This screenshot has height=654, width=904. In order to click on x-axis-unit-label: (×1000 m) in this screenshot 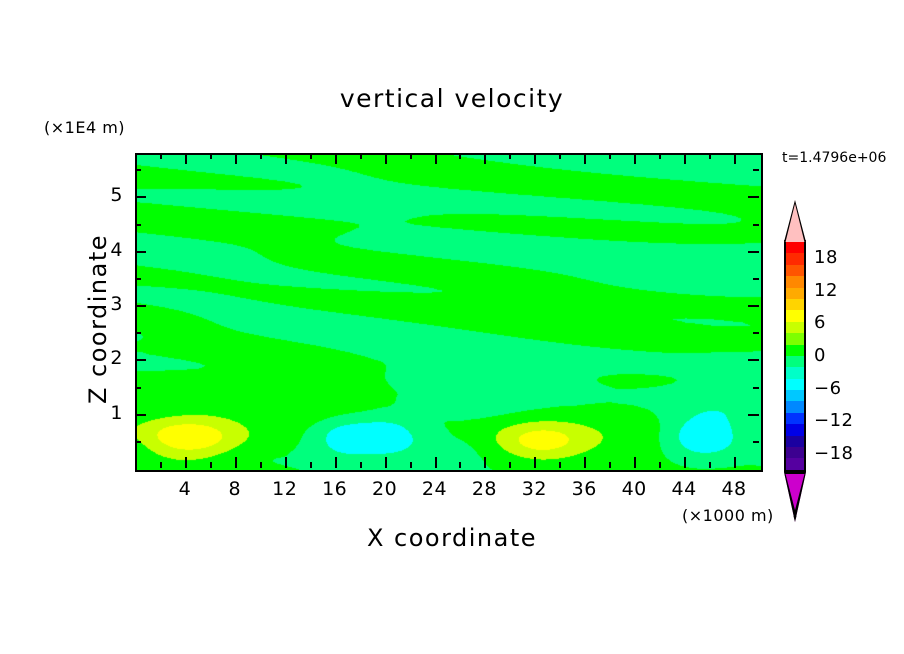, I will do `click(728, 515)`.